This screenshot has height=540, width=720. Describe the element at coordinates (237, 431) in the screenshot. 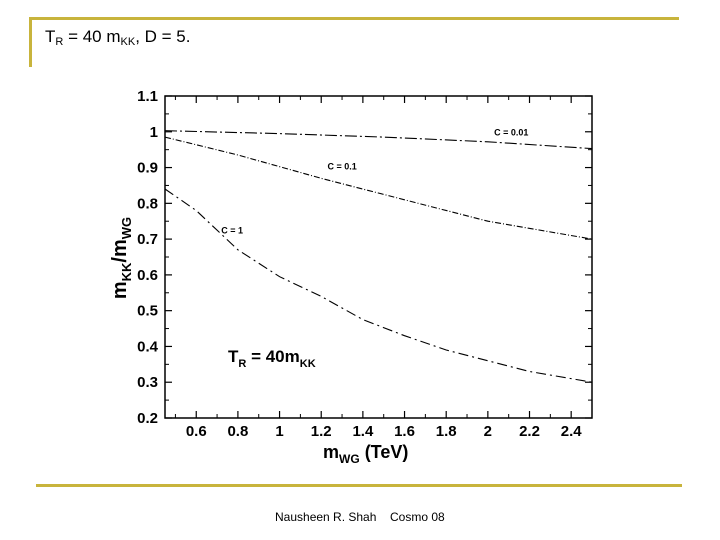

I see `x-tick-label-1: 0.8` at that location.